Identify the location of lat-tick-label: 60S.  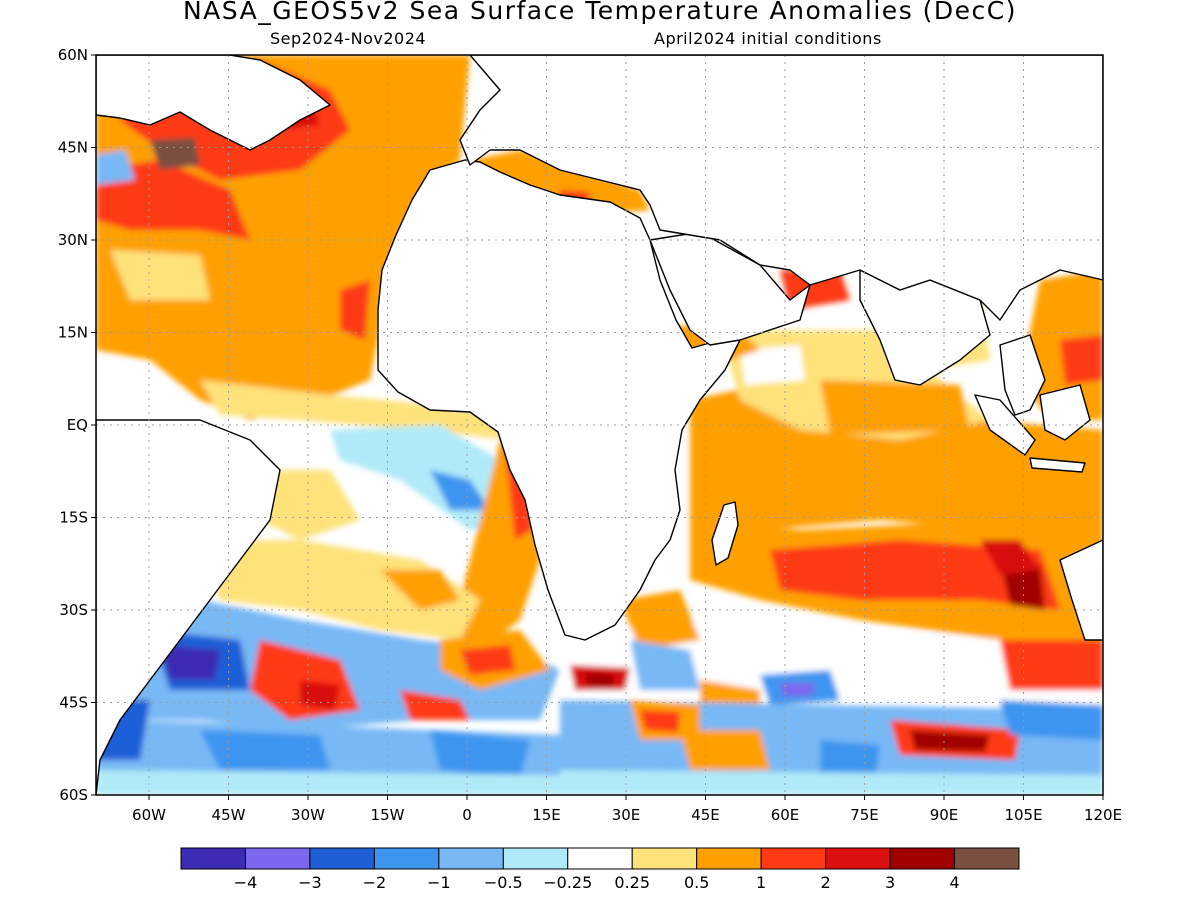
(73, 795).